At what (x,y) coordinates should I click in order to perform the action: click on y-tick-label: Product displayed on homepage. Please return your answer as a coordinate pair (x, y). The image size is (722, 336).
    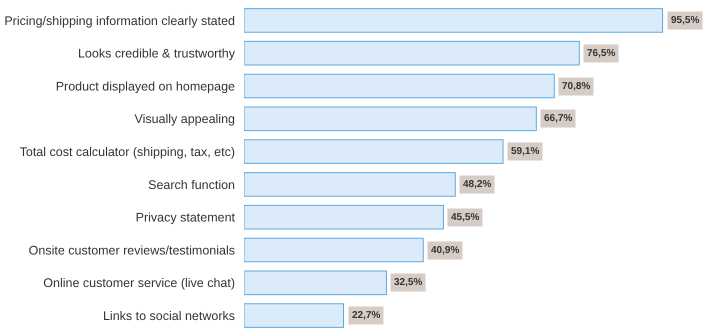
    Looking at the image, I should click on (146, 86).